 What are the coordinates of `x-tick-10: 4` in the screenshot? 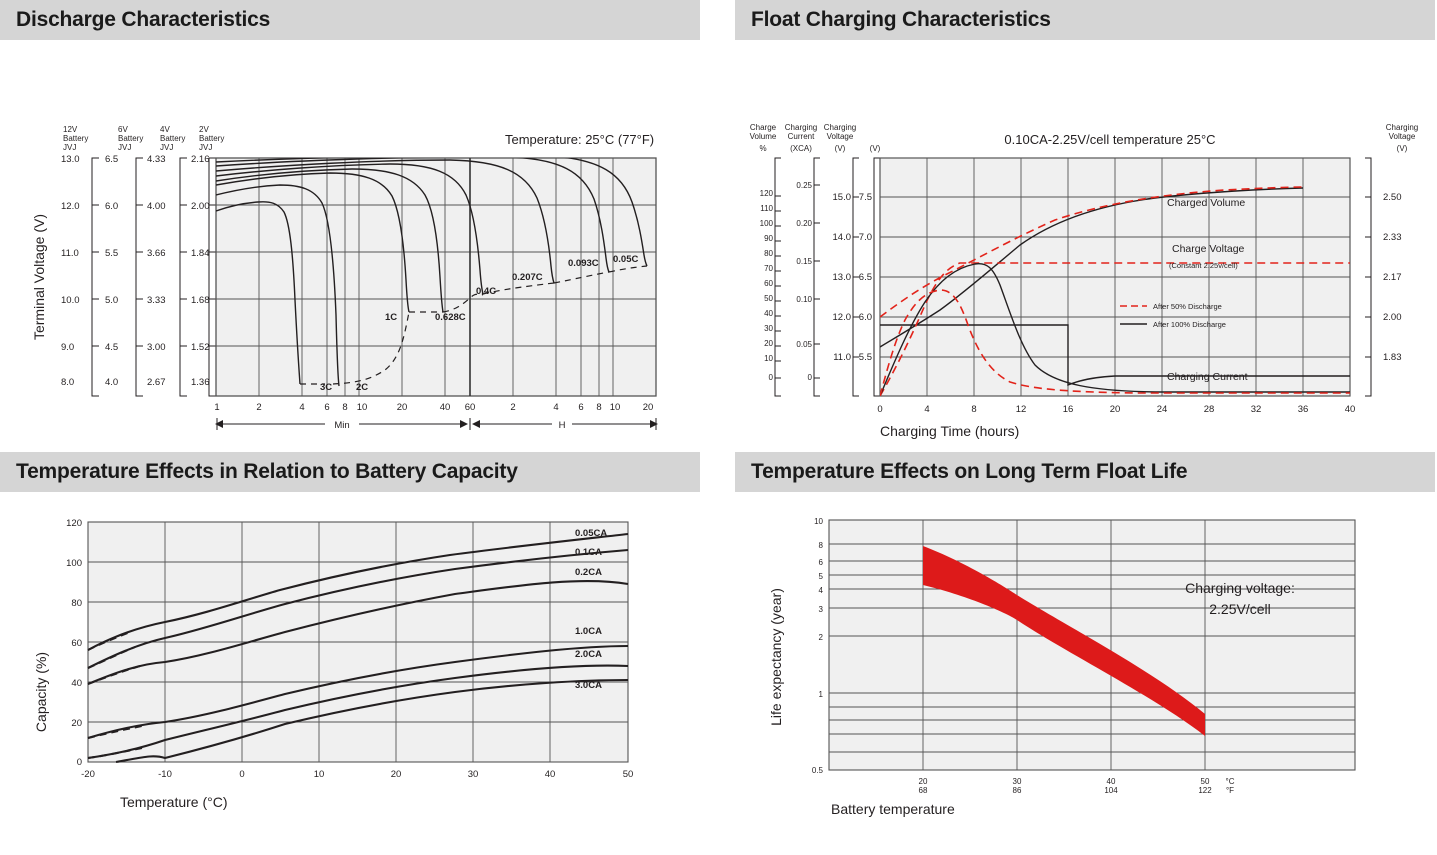 It's located at (555, 407).